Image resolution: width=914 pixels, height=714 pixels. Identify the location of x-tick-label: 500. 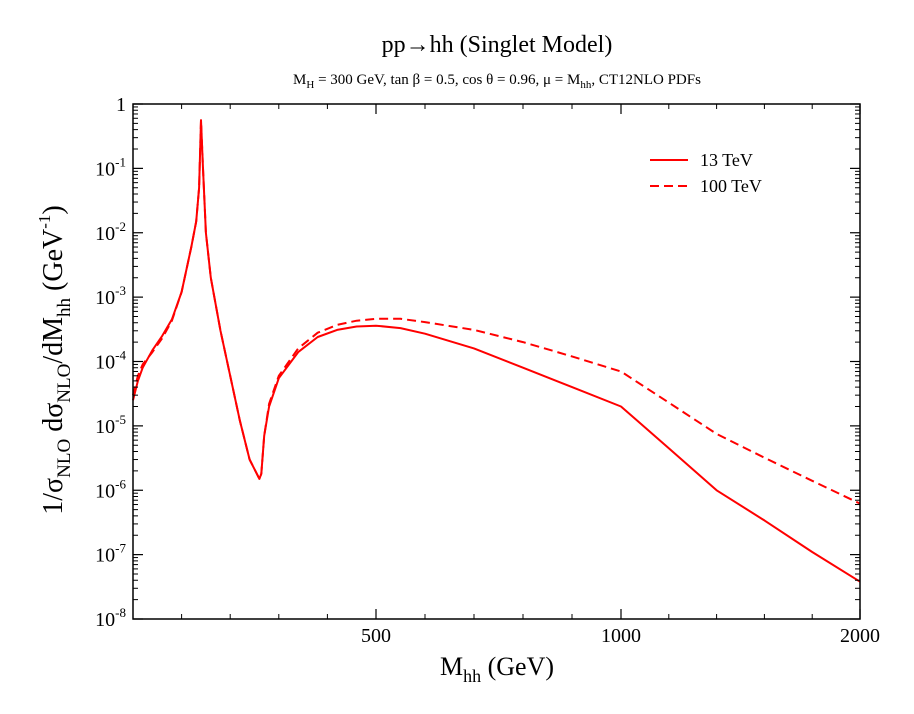
(376, 636).